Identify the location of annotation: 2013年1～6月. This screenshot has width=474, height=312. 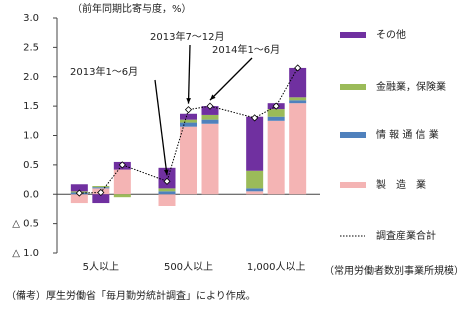
(104, 71).